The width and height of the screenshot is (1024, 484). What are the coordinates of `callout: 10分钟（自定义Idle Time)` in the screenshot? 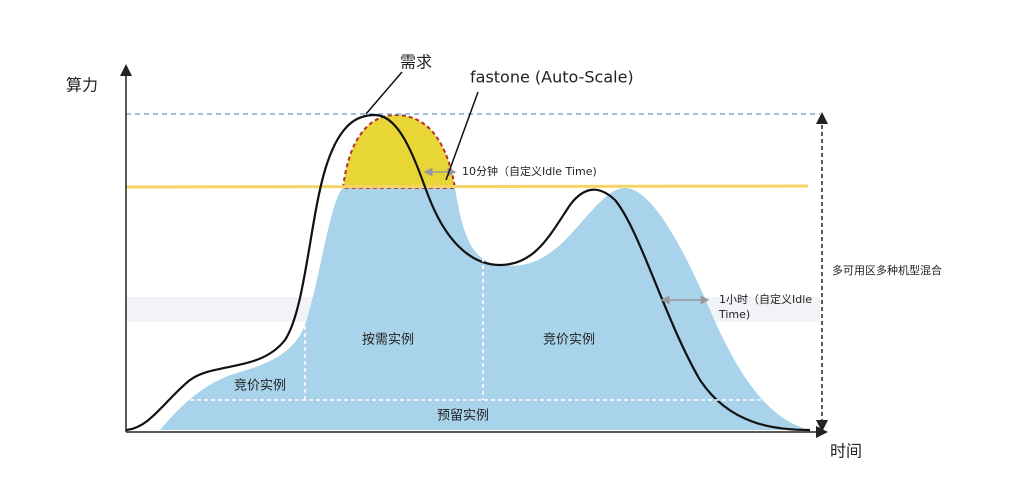 It's located at (529, 171).